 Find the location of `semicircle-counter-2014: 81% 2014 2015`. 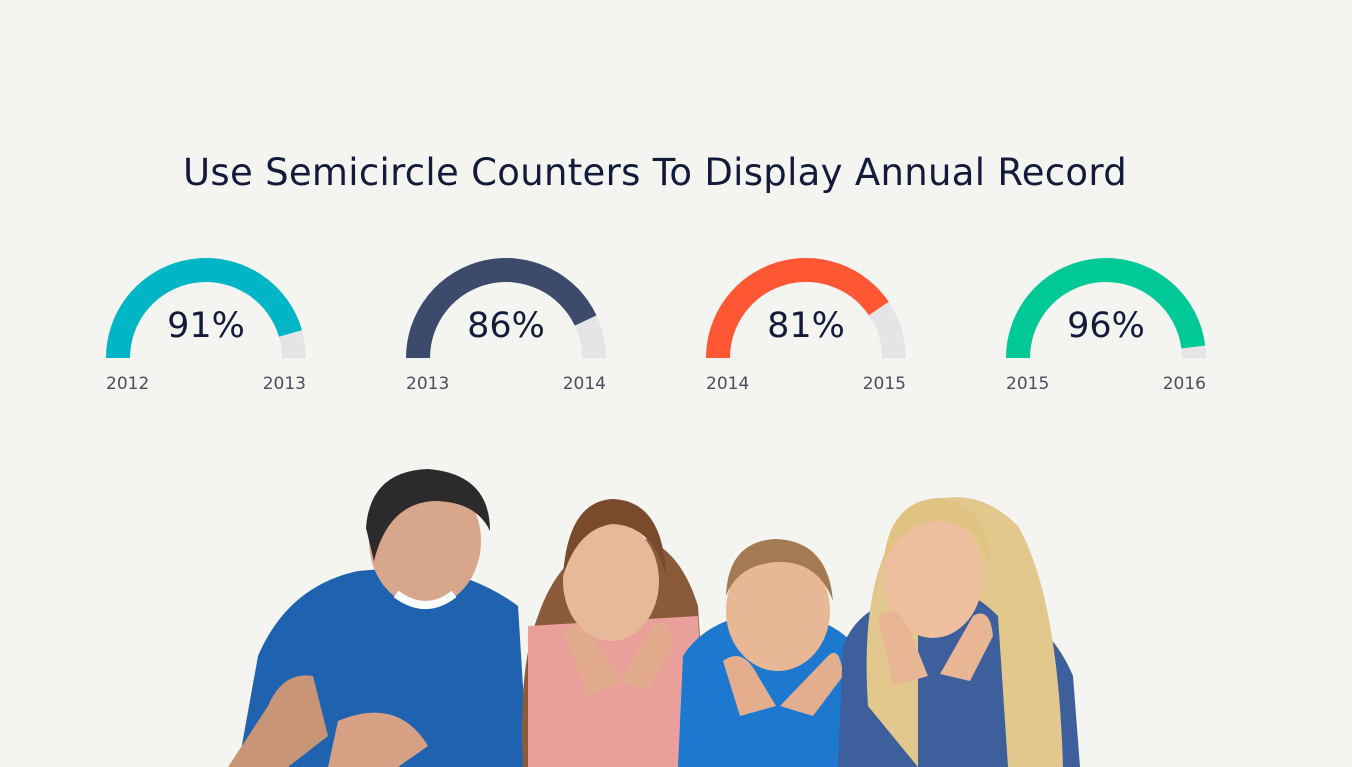

semicircle-counter-2014: 81% 2014 2015 is located at coordinates (806, 328).